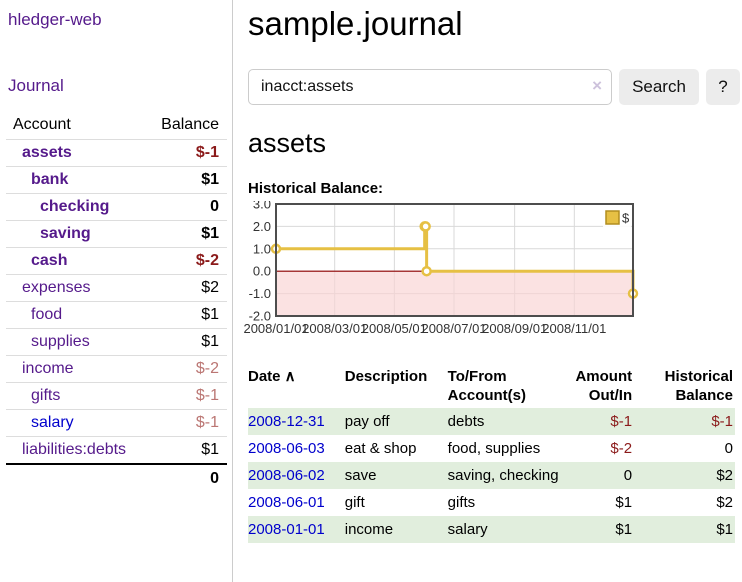 This screenshot has height=582, width=742. I want to click on transaction-row: 2008-01-01 income salary $1 $1, so click(491, 529).